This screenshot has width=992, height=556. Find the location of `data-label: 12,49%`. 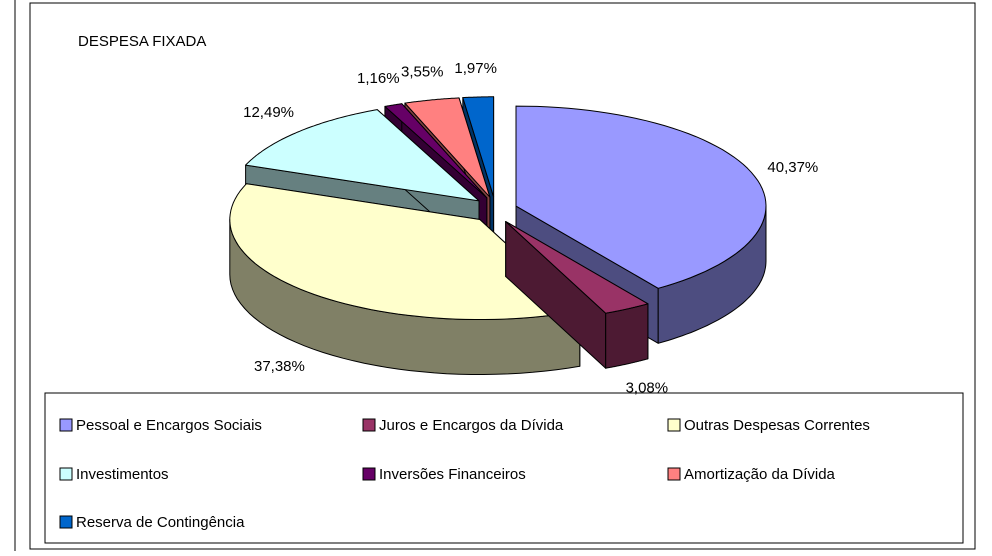

data-label: 12,49% is located at coordinates (268, 112).